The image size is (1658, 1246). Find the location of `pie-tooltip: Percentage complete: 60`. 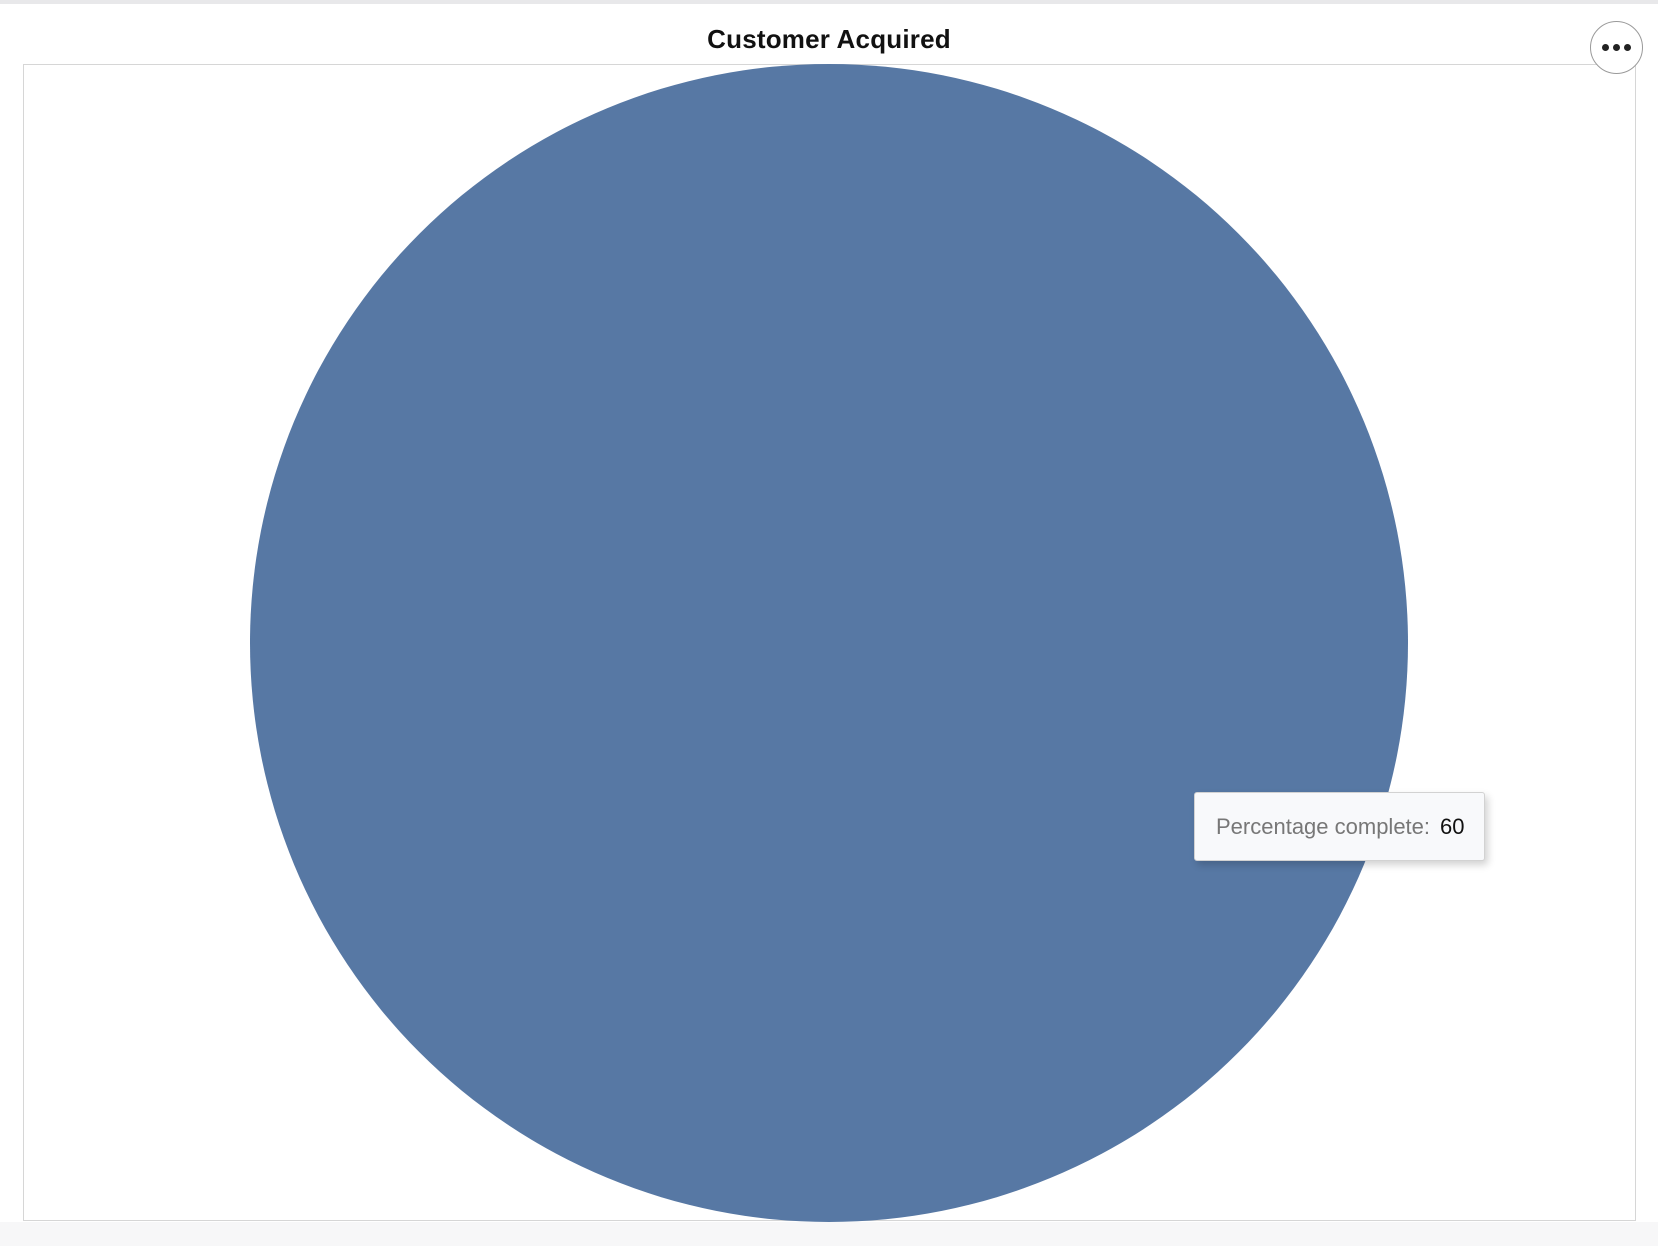

pie-tooltip: Percentage complete: 60 is located at coordinates (1339, 826).